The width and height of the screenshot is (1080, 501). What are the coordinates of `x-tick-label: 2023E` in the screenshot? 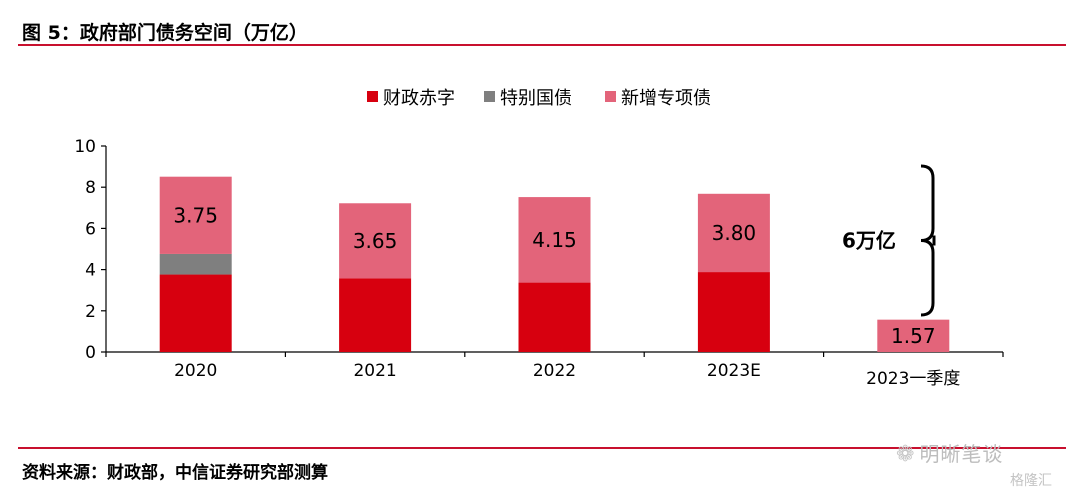 It's located at (734, 371).